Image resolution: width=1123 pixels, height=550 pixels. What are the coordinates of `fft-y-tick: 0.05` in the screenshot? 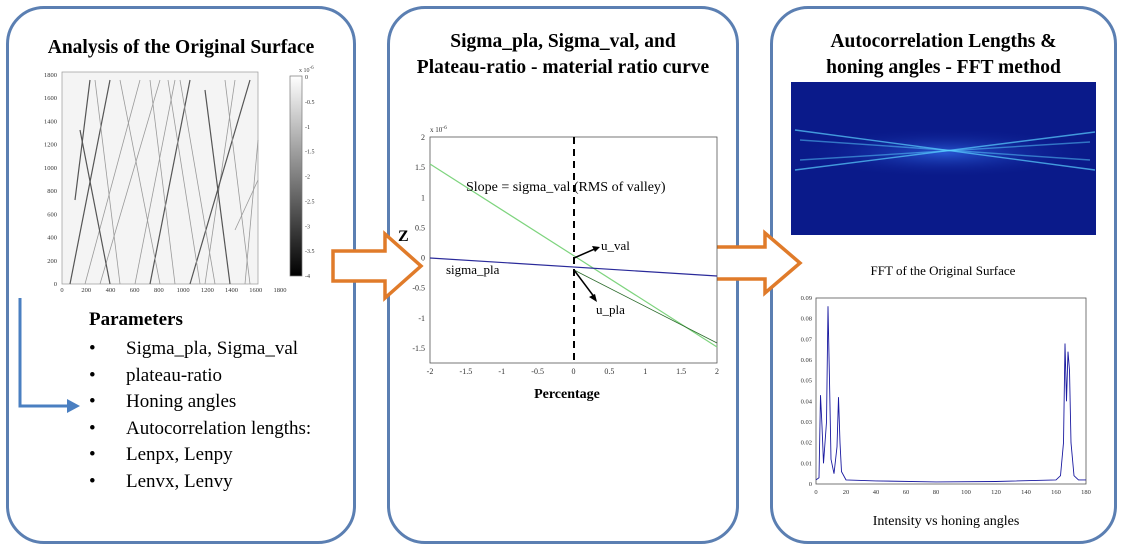 It's located at (806, 381).